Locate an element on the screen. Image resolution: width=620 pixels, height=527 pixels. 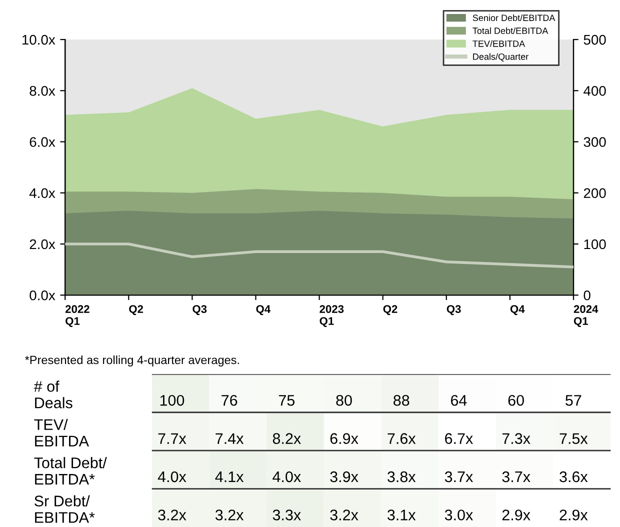
data-label: 64 is located at coordinates (459, 400).